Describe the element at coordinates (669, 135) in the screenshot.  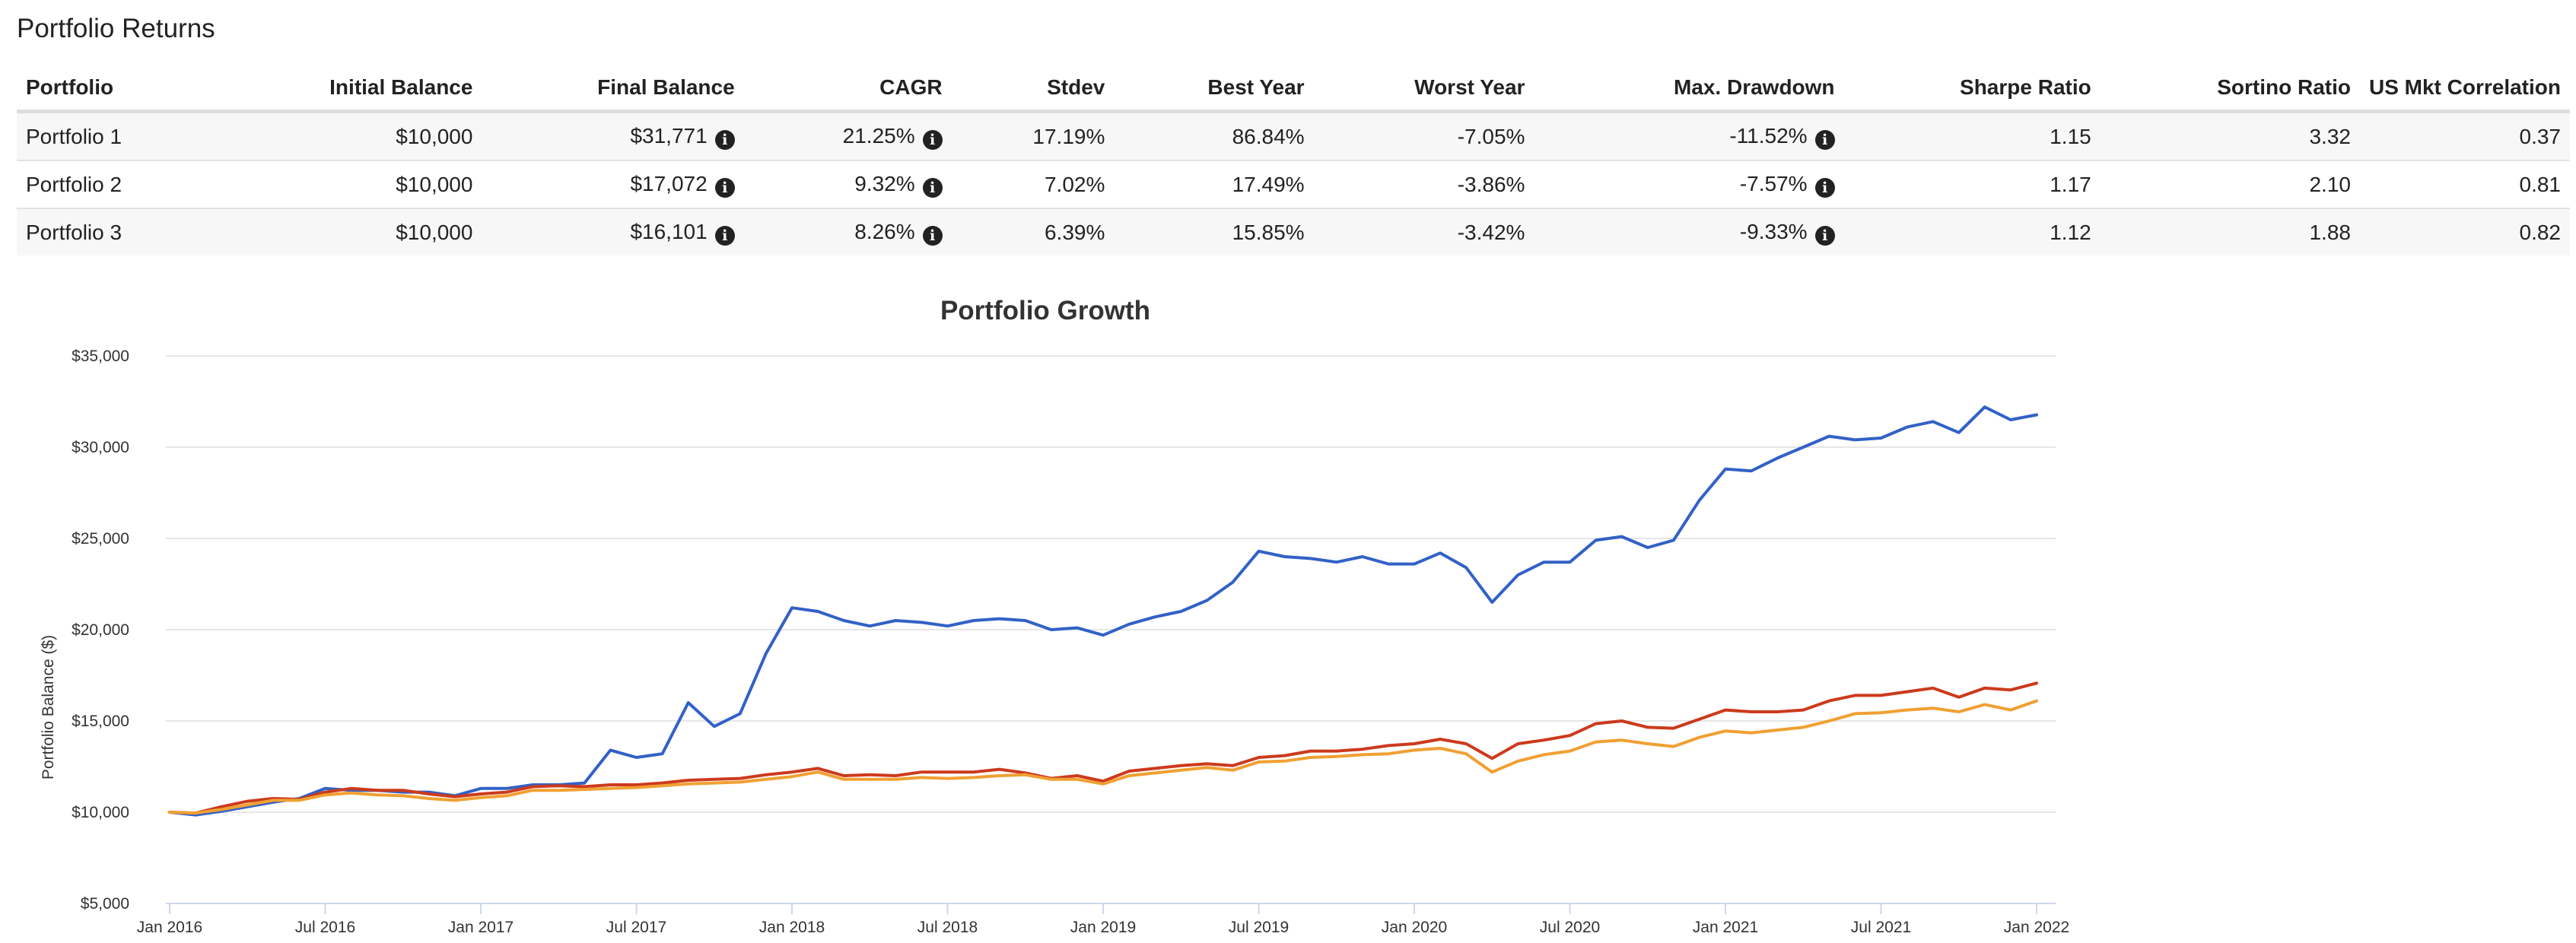
I see `final-balance-value: $31,771` at that location.